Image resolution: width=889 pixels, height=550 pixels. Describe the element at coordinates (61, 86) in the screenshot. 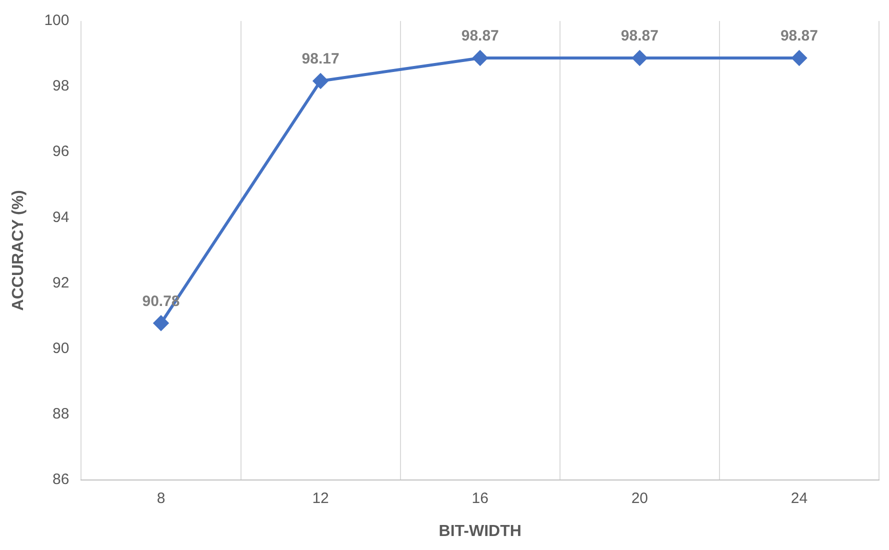

I see `y-tick-label: 98` at that location.